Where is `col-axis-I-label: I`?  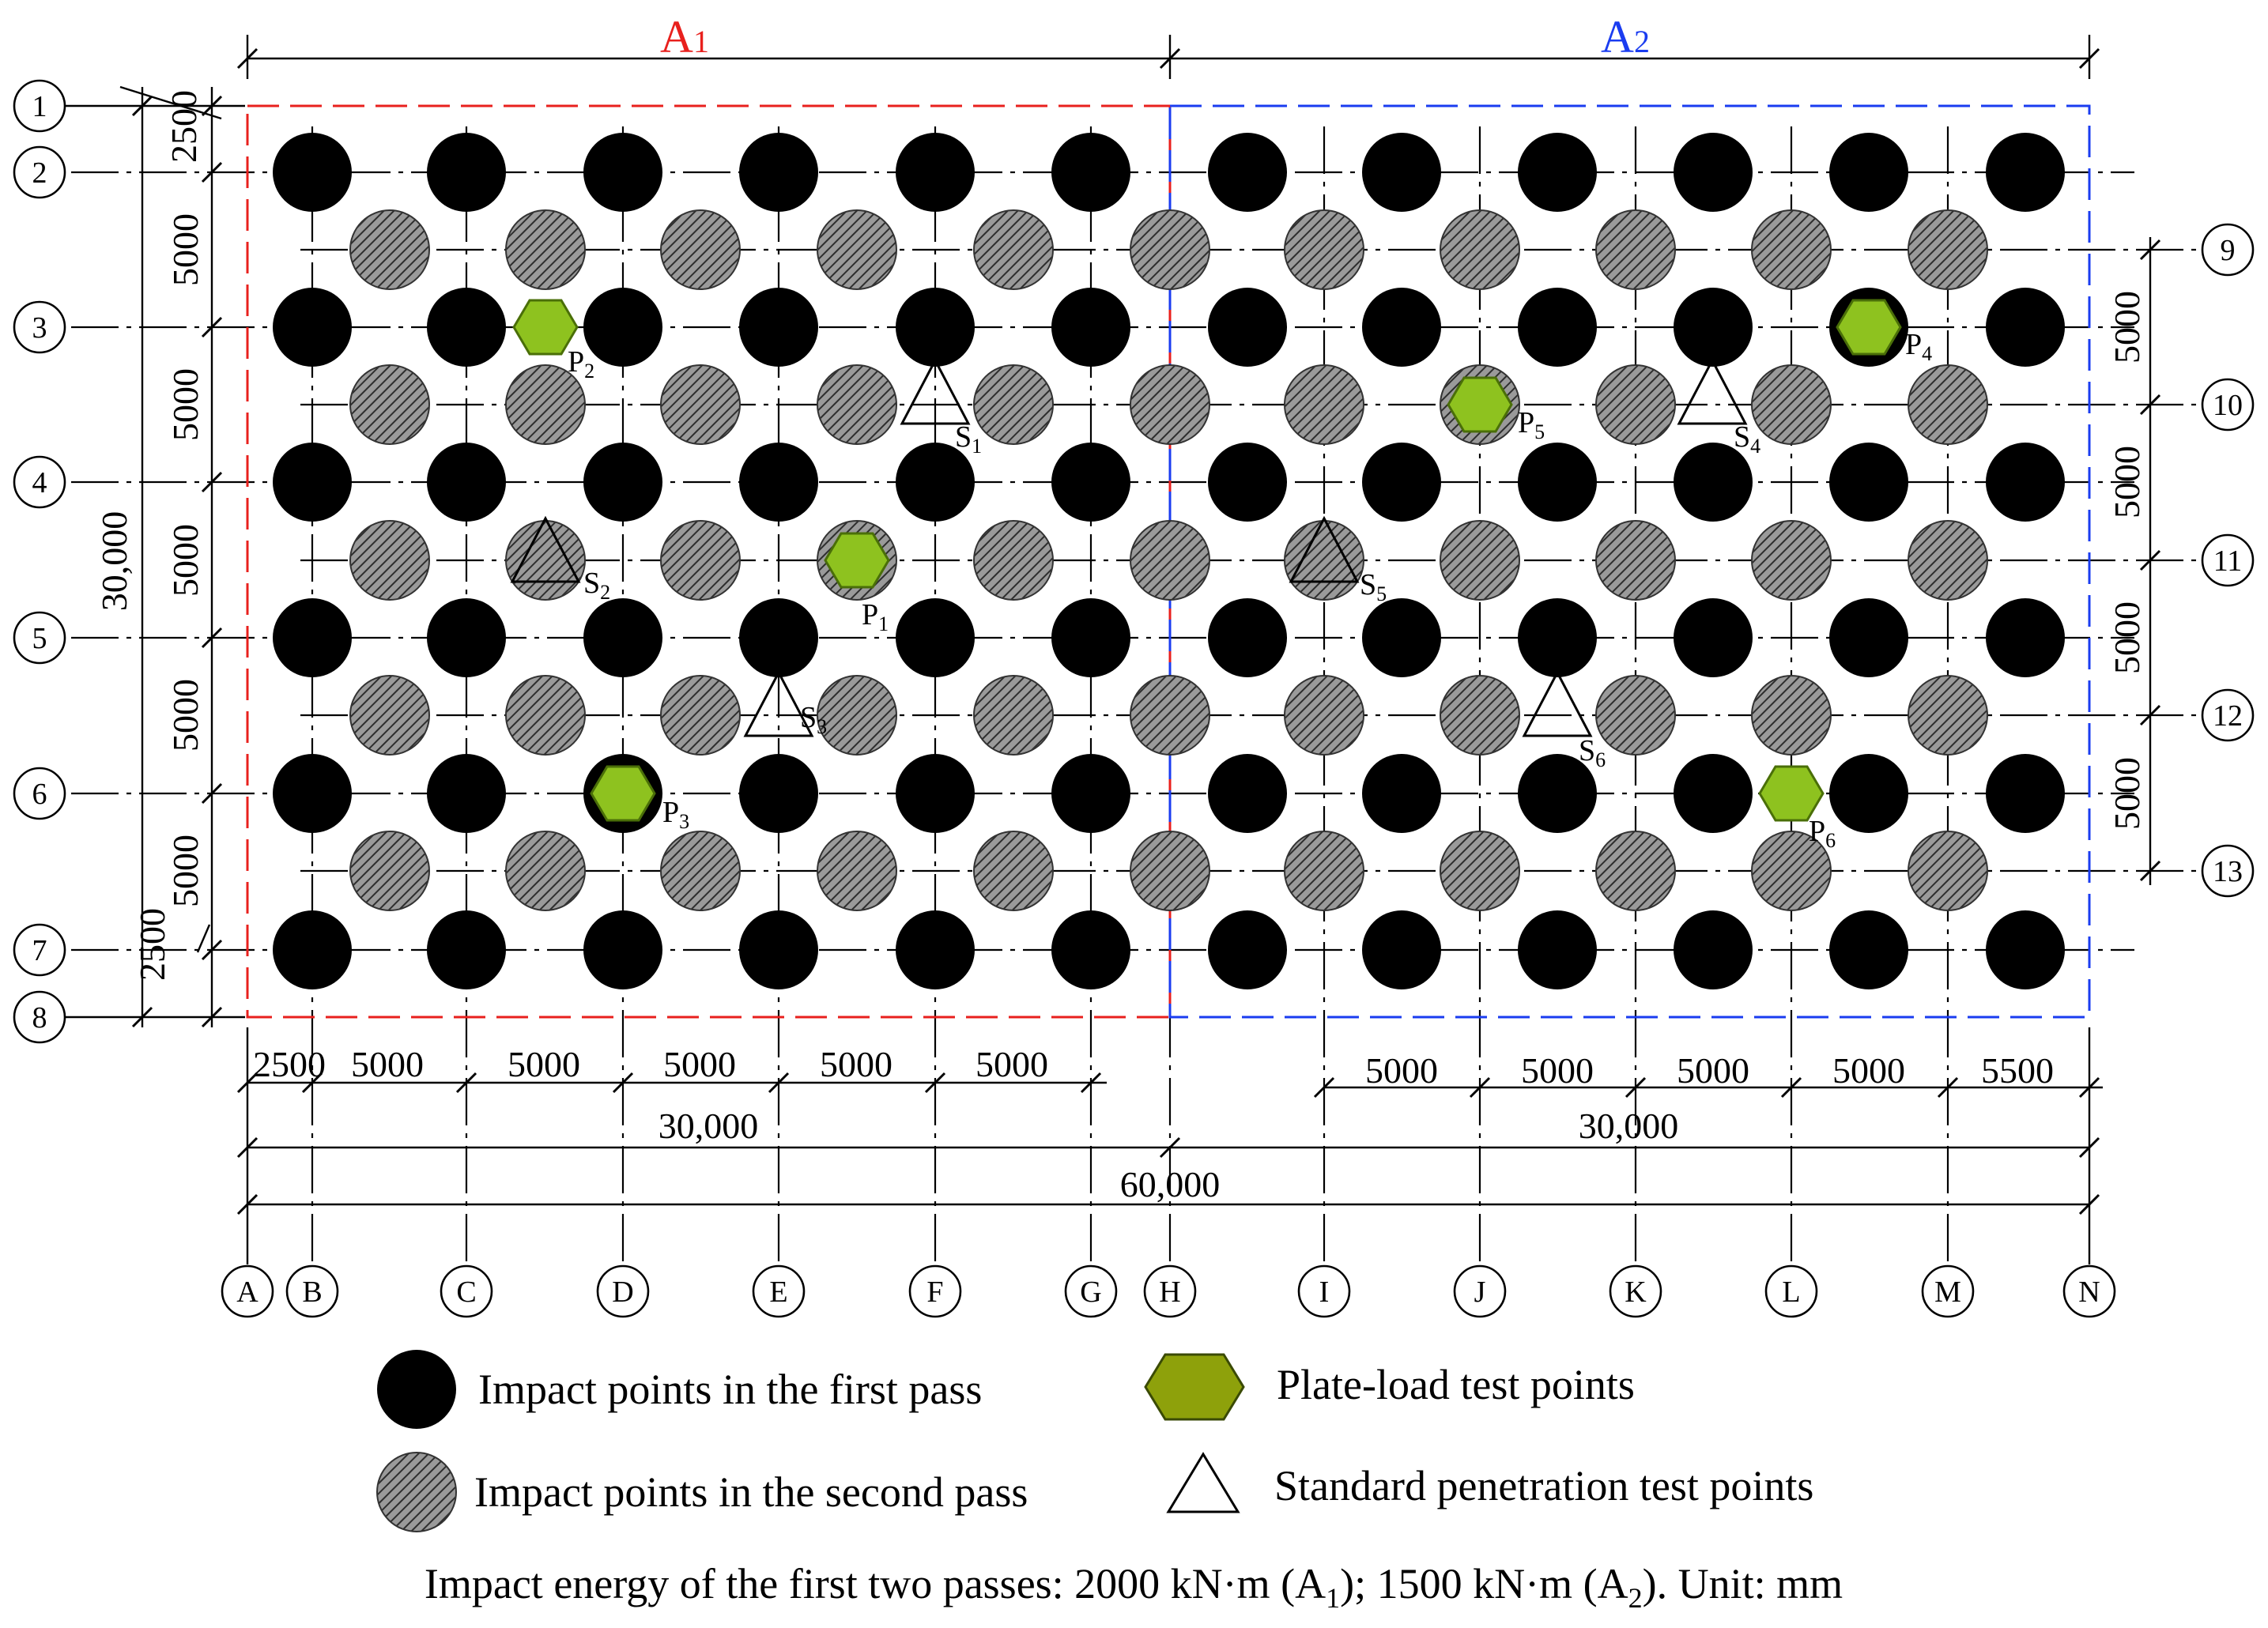
col-axis-I-label: I is located at coordinates (1324, 1292).